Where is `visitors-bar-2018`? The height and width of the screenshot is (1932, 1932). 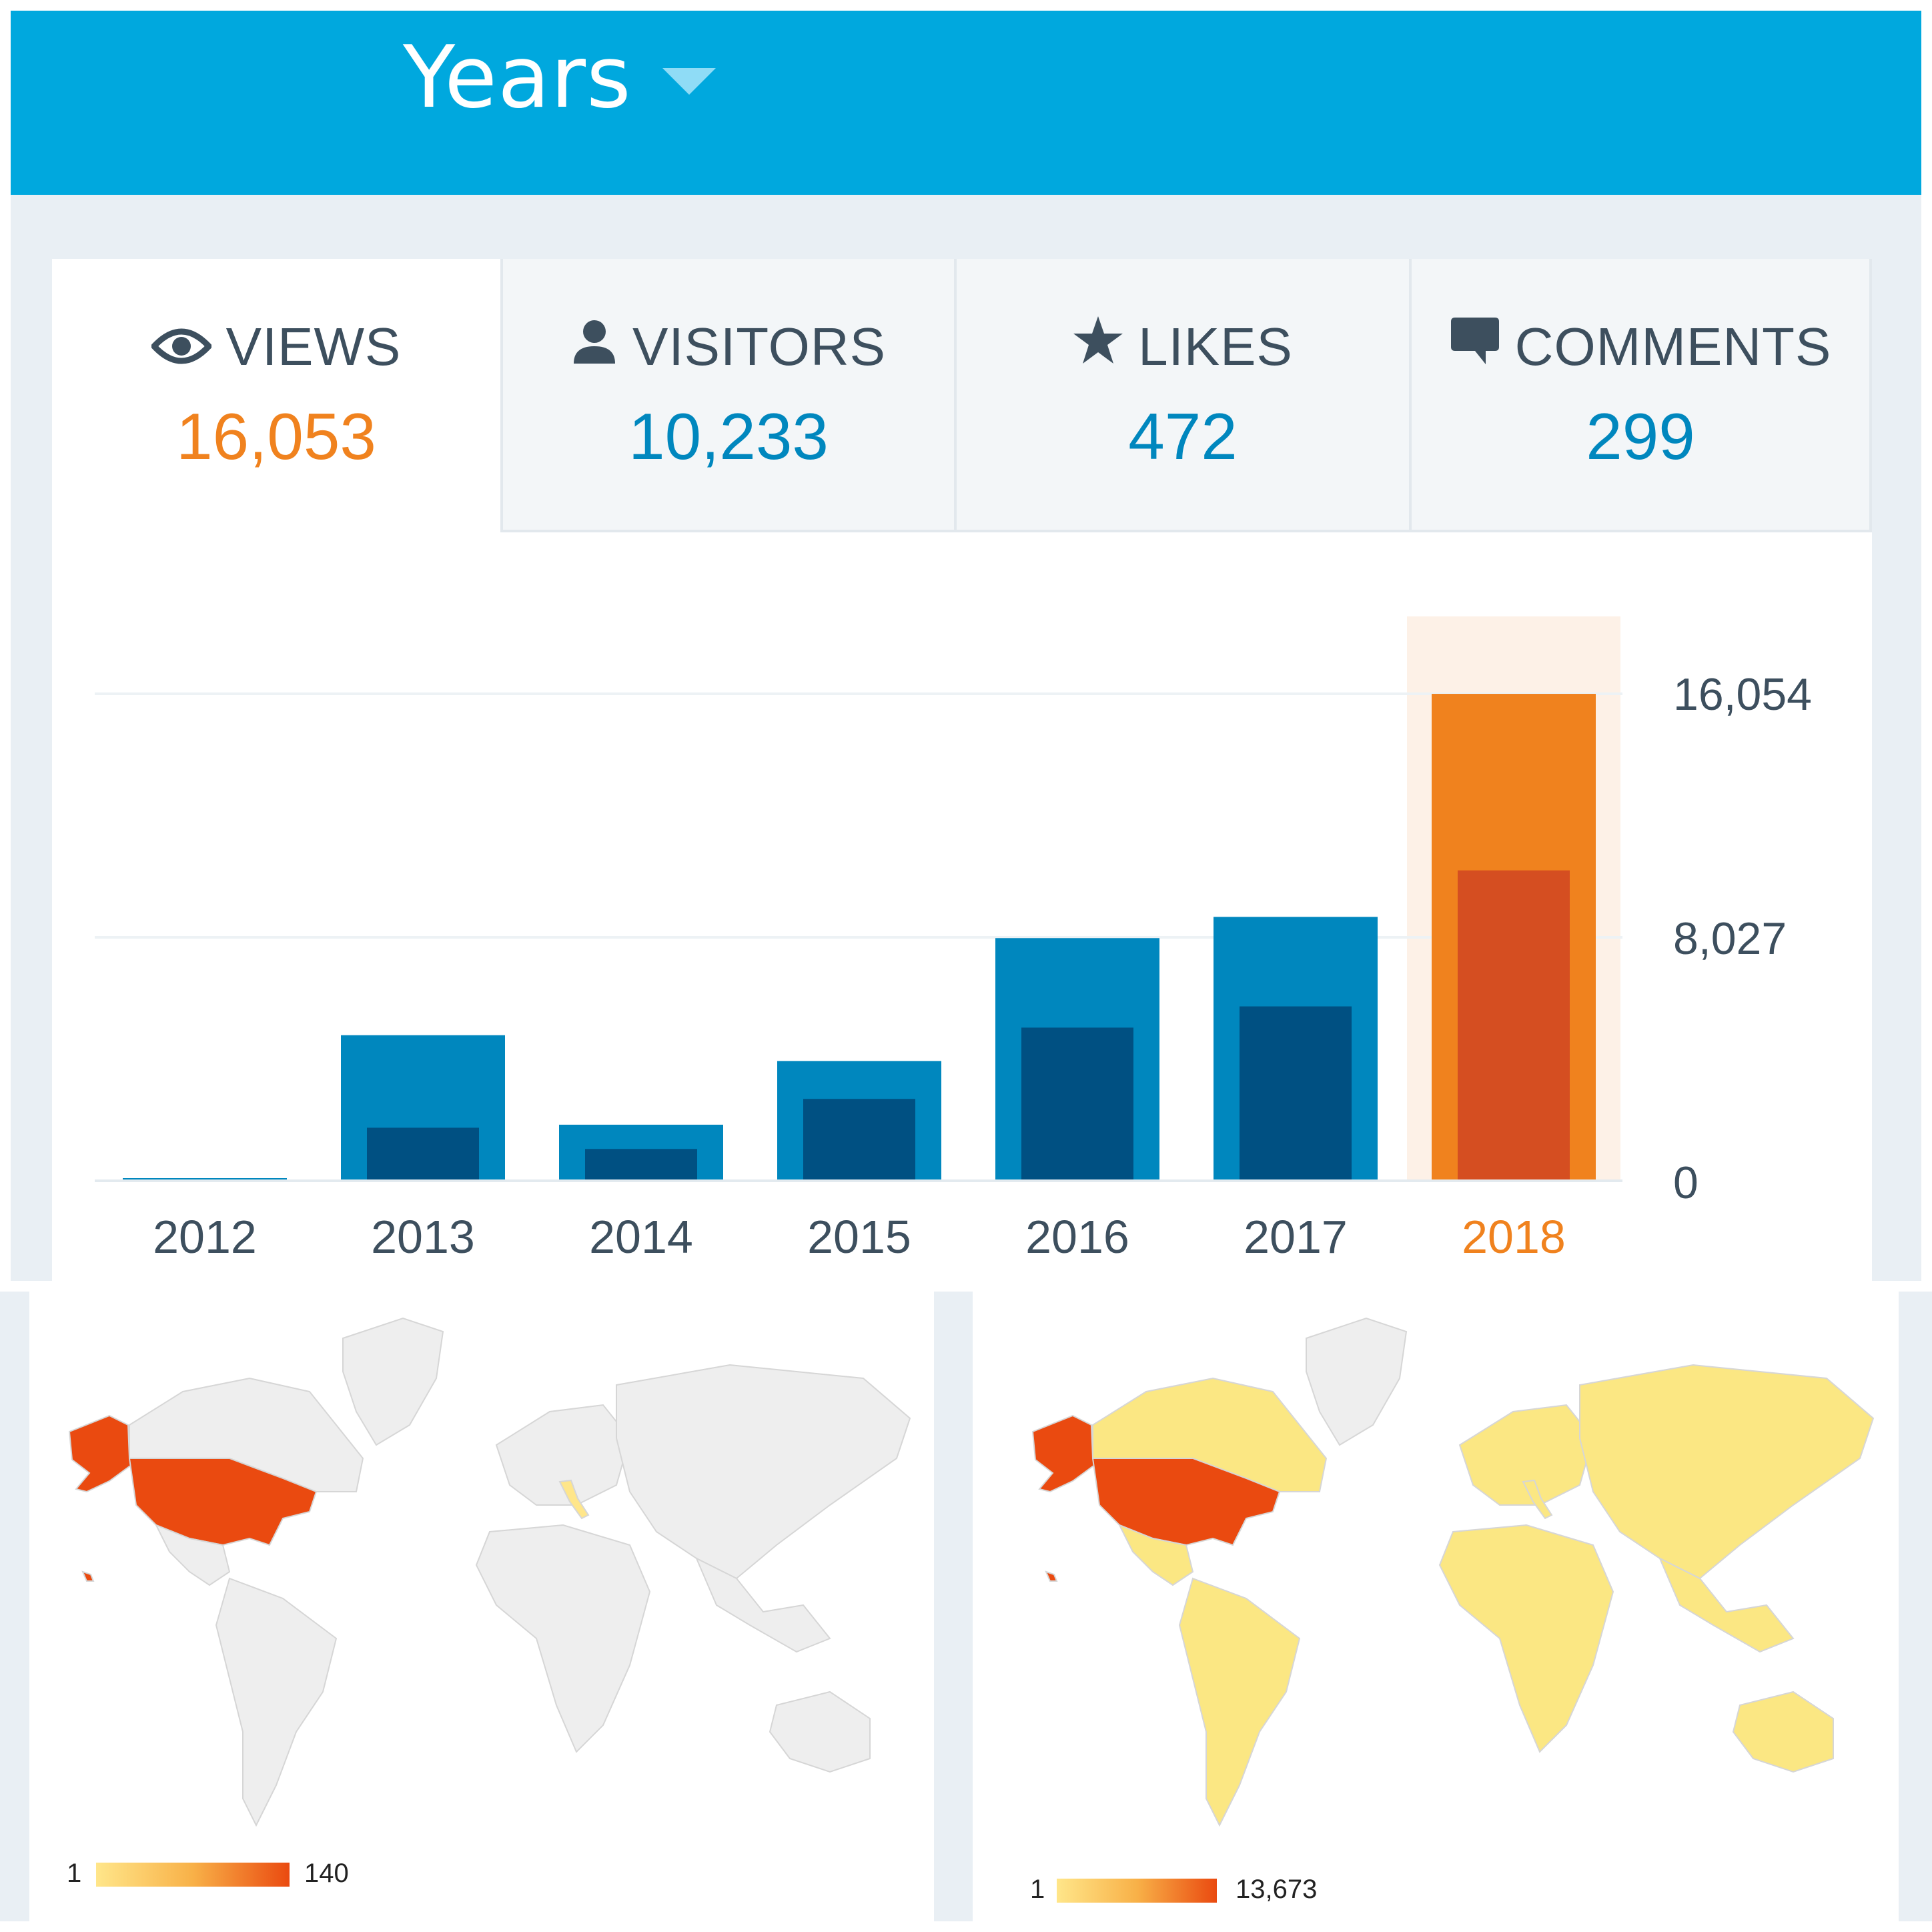
visitors-bar-2018 is located at coordinates (1514, 1025).